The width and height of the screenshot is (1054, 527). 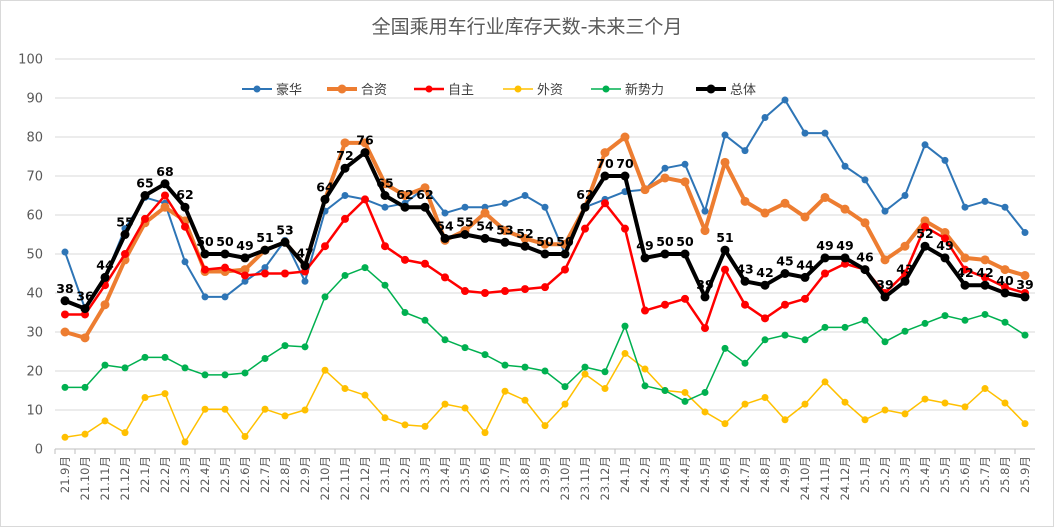 What do you see at coordinates (85, 296) in the screenshot?
I see `data-label: 36` at bounding box center [85, 296].